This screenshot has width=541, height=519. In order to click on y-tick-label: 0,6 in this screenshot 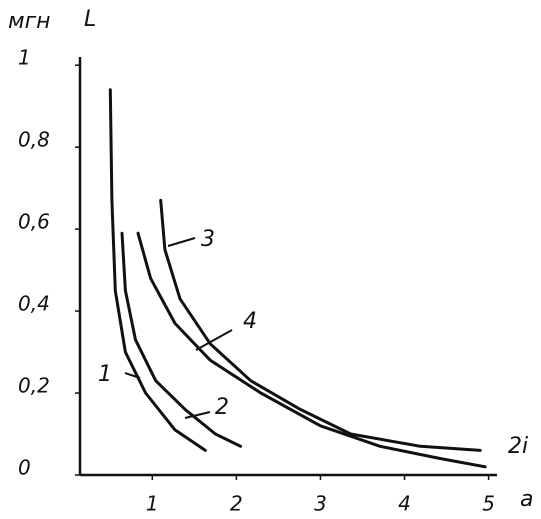, I will do `click(34, 222)`.